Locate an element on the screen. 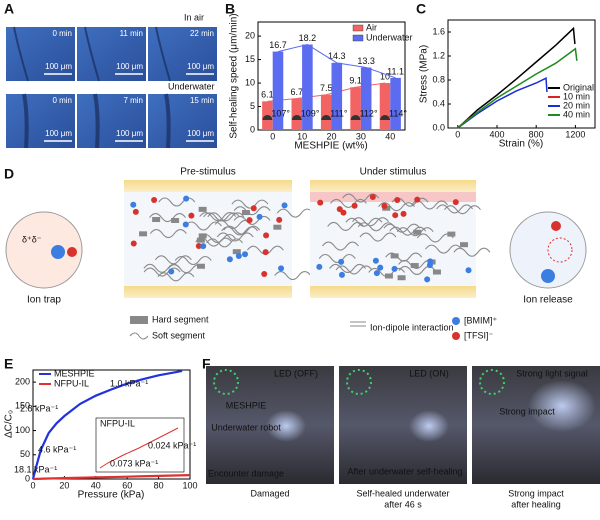 The image size is (600, 520). panel-label: D is located at coordinates (9, 174).